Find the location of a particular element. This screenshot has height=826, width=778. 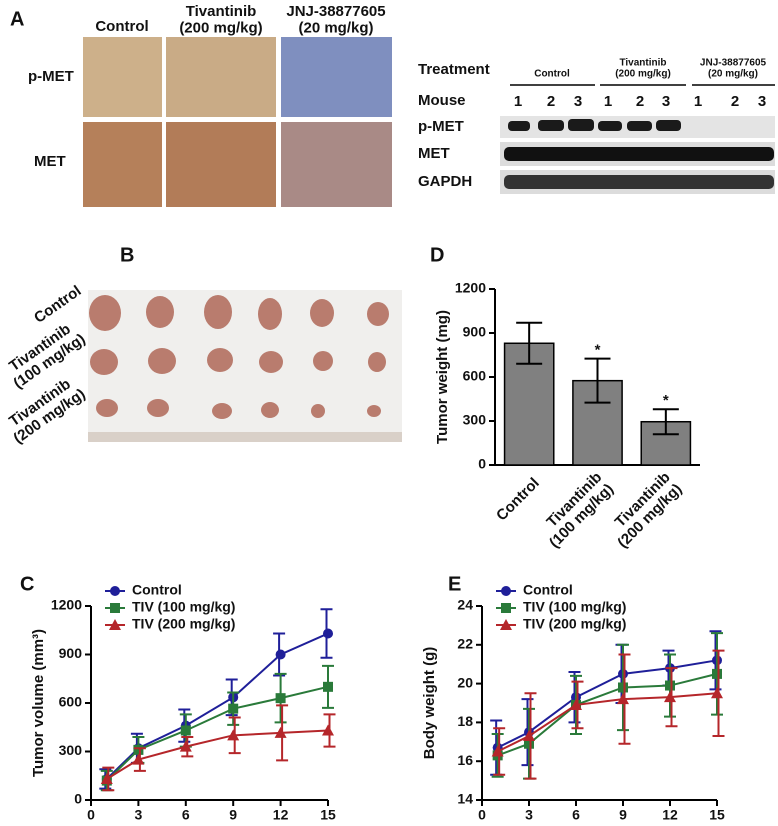

panel-label: B is located at coordinates (127, 255).